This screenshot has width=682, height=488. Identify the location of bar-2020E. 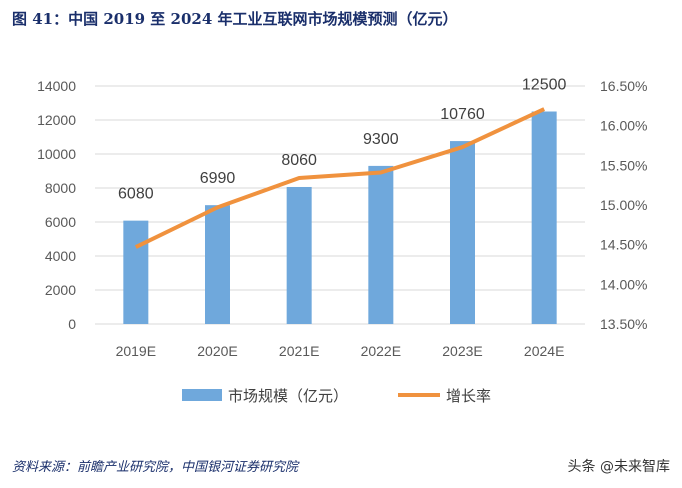
(217, 264).